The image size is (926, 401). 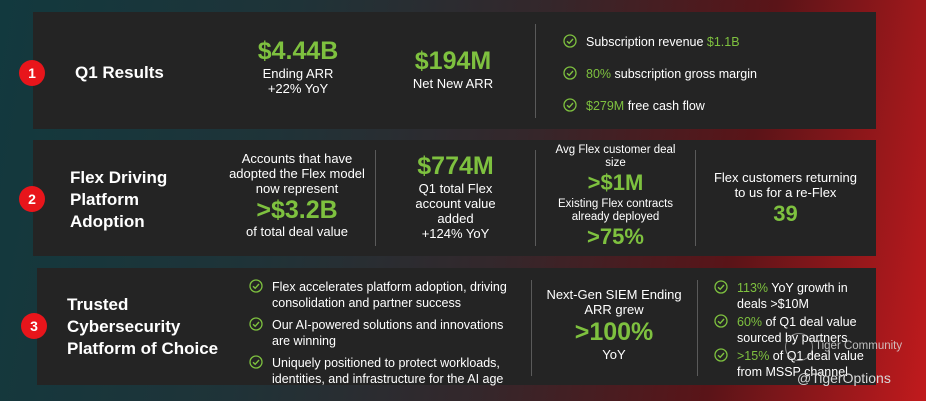 What do you see at coordinates (32, 73) in the screenshot?
I see `section-number-1: 1` at bounding box center [32, 73].